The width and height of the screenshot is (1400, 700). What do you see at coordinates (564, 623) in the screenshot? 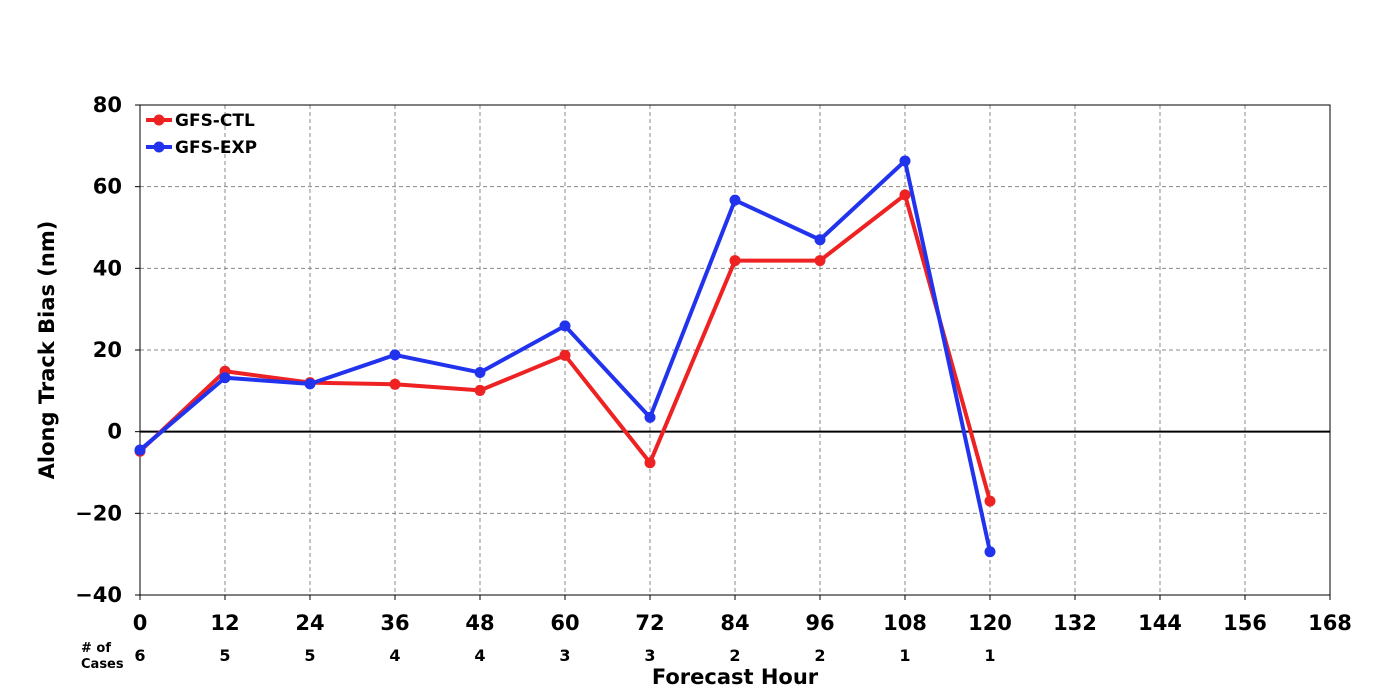
I see `x-tick-label: 60` at bounding box center [564, 623].